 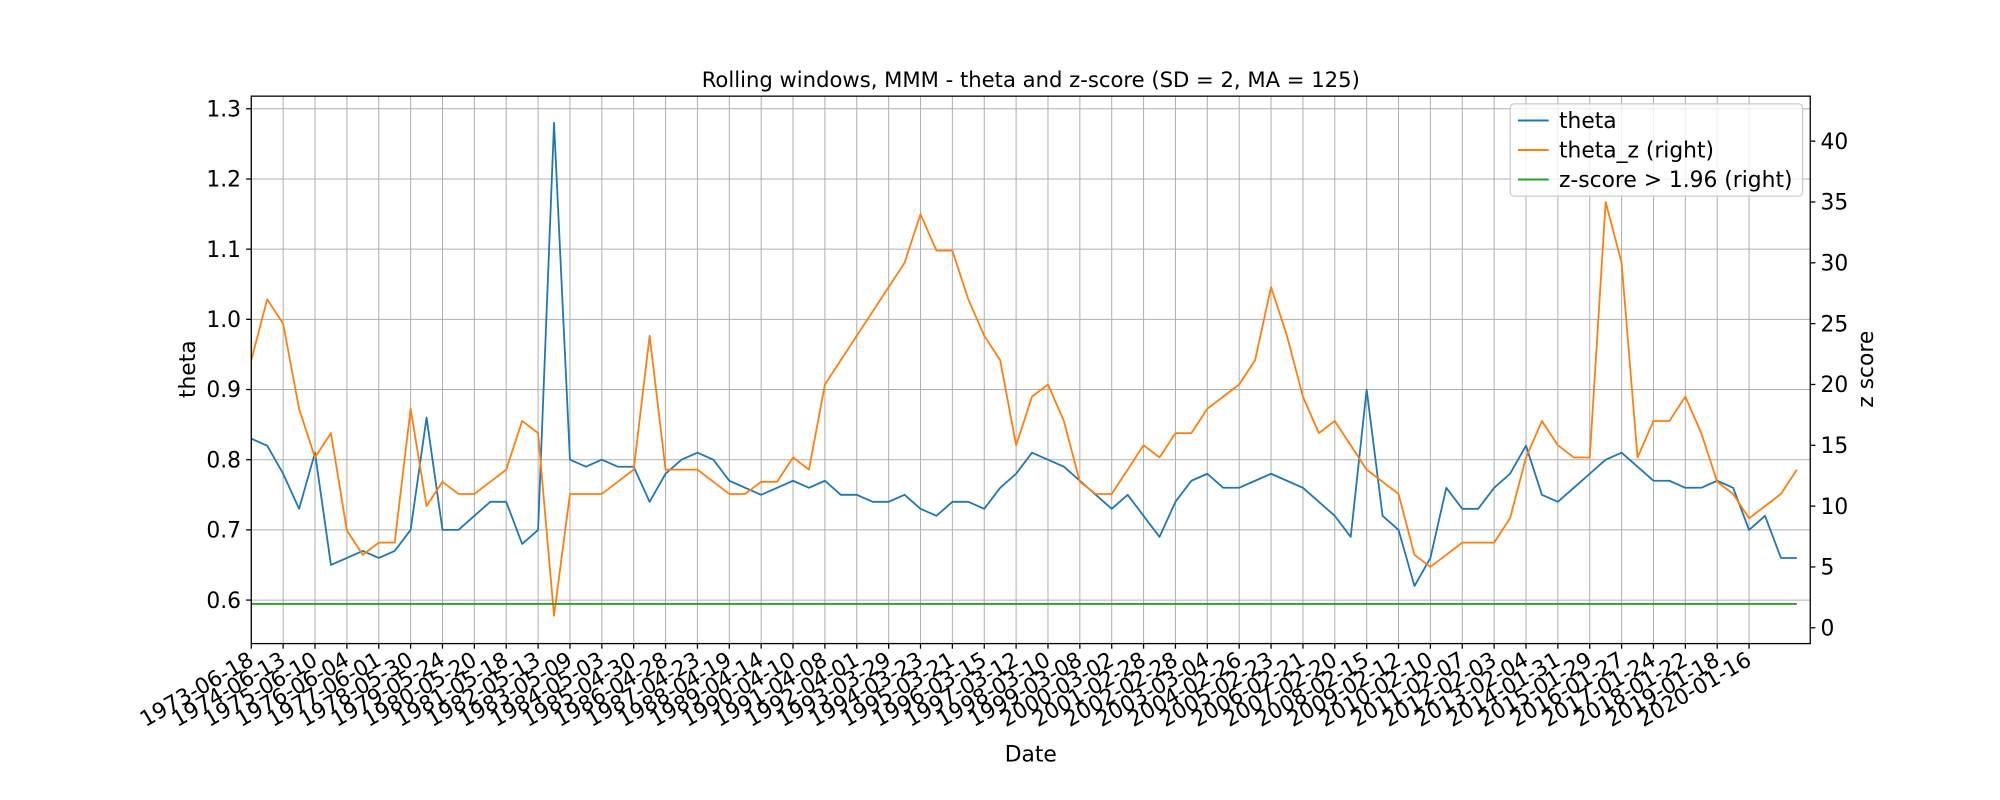 I want to click on y-tick-label: 0.9, so click(x=223, y=390).